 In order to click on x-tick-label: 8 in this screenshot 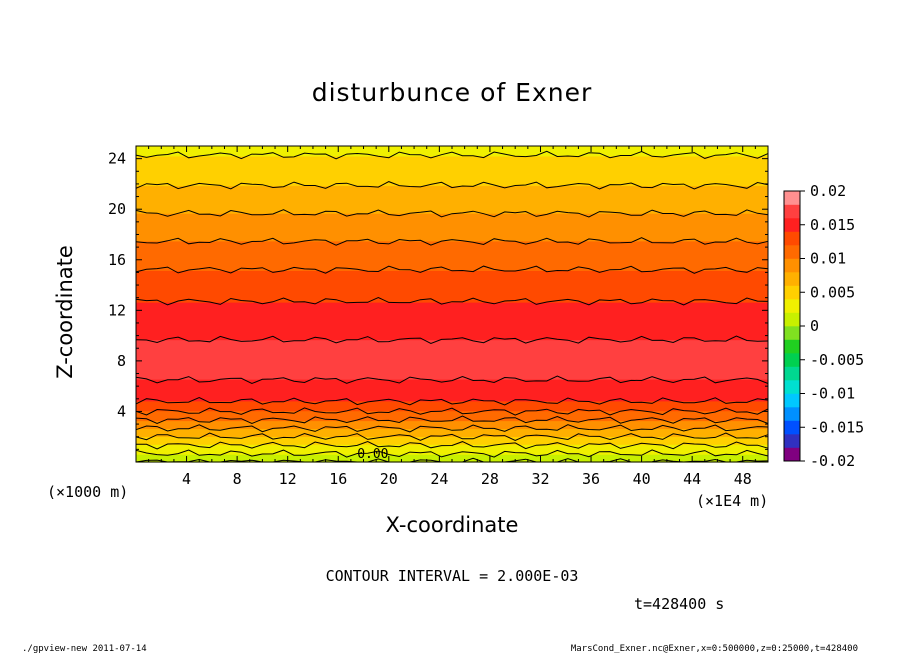, I will do `click(237, 479)`.